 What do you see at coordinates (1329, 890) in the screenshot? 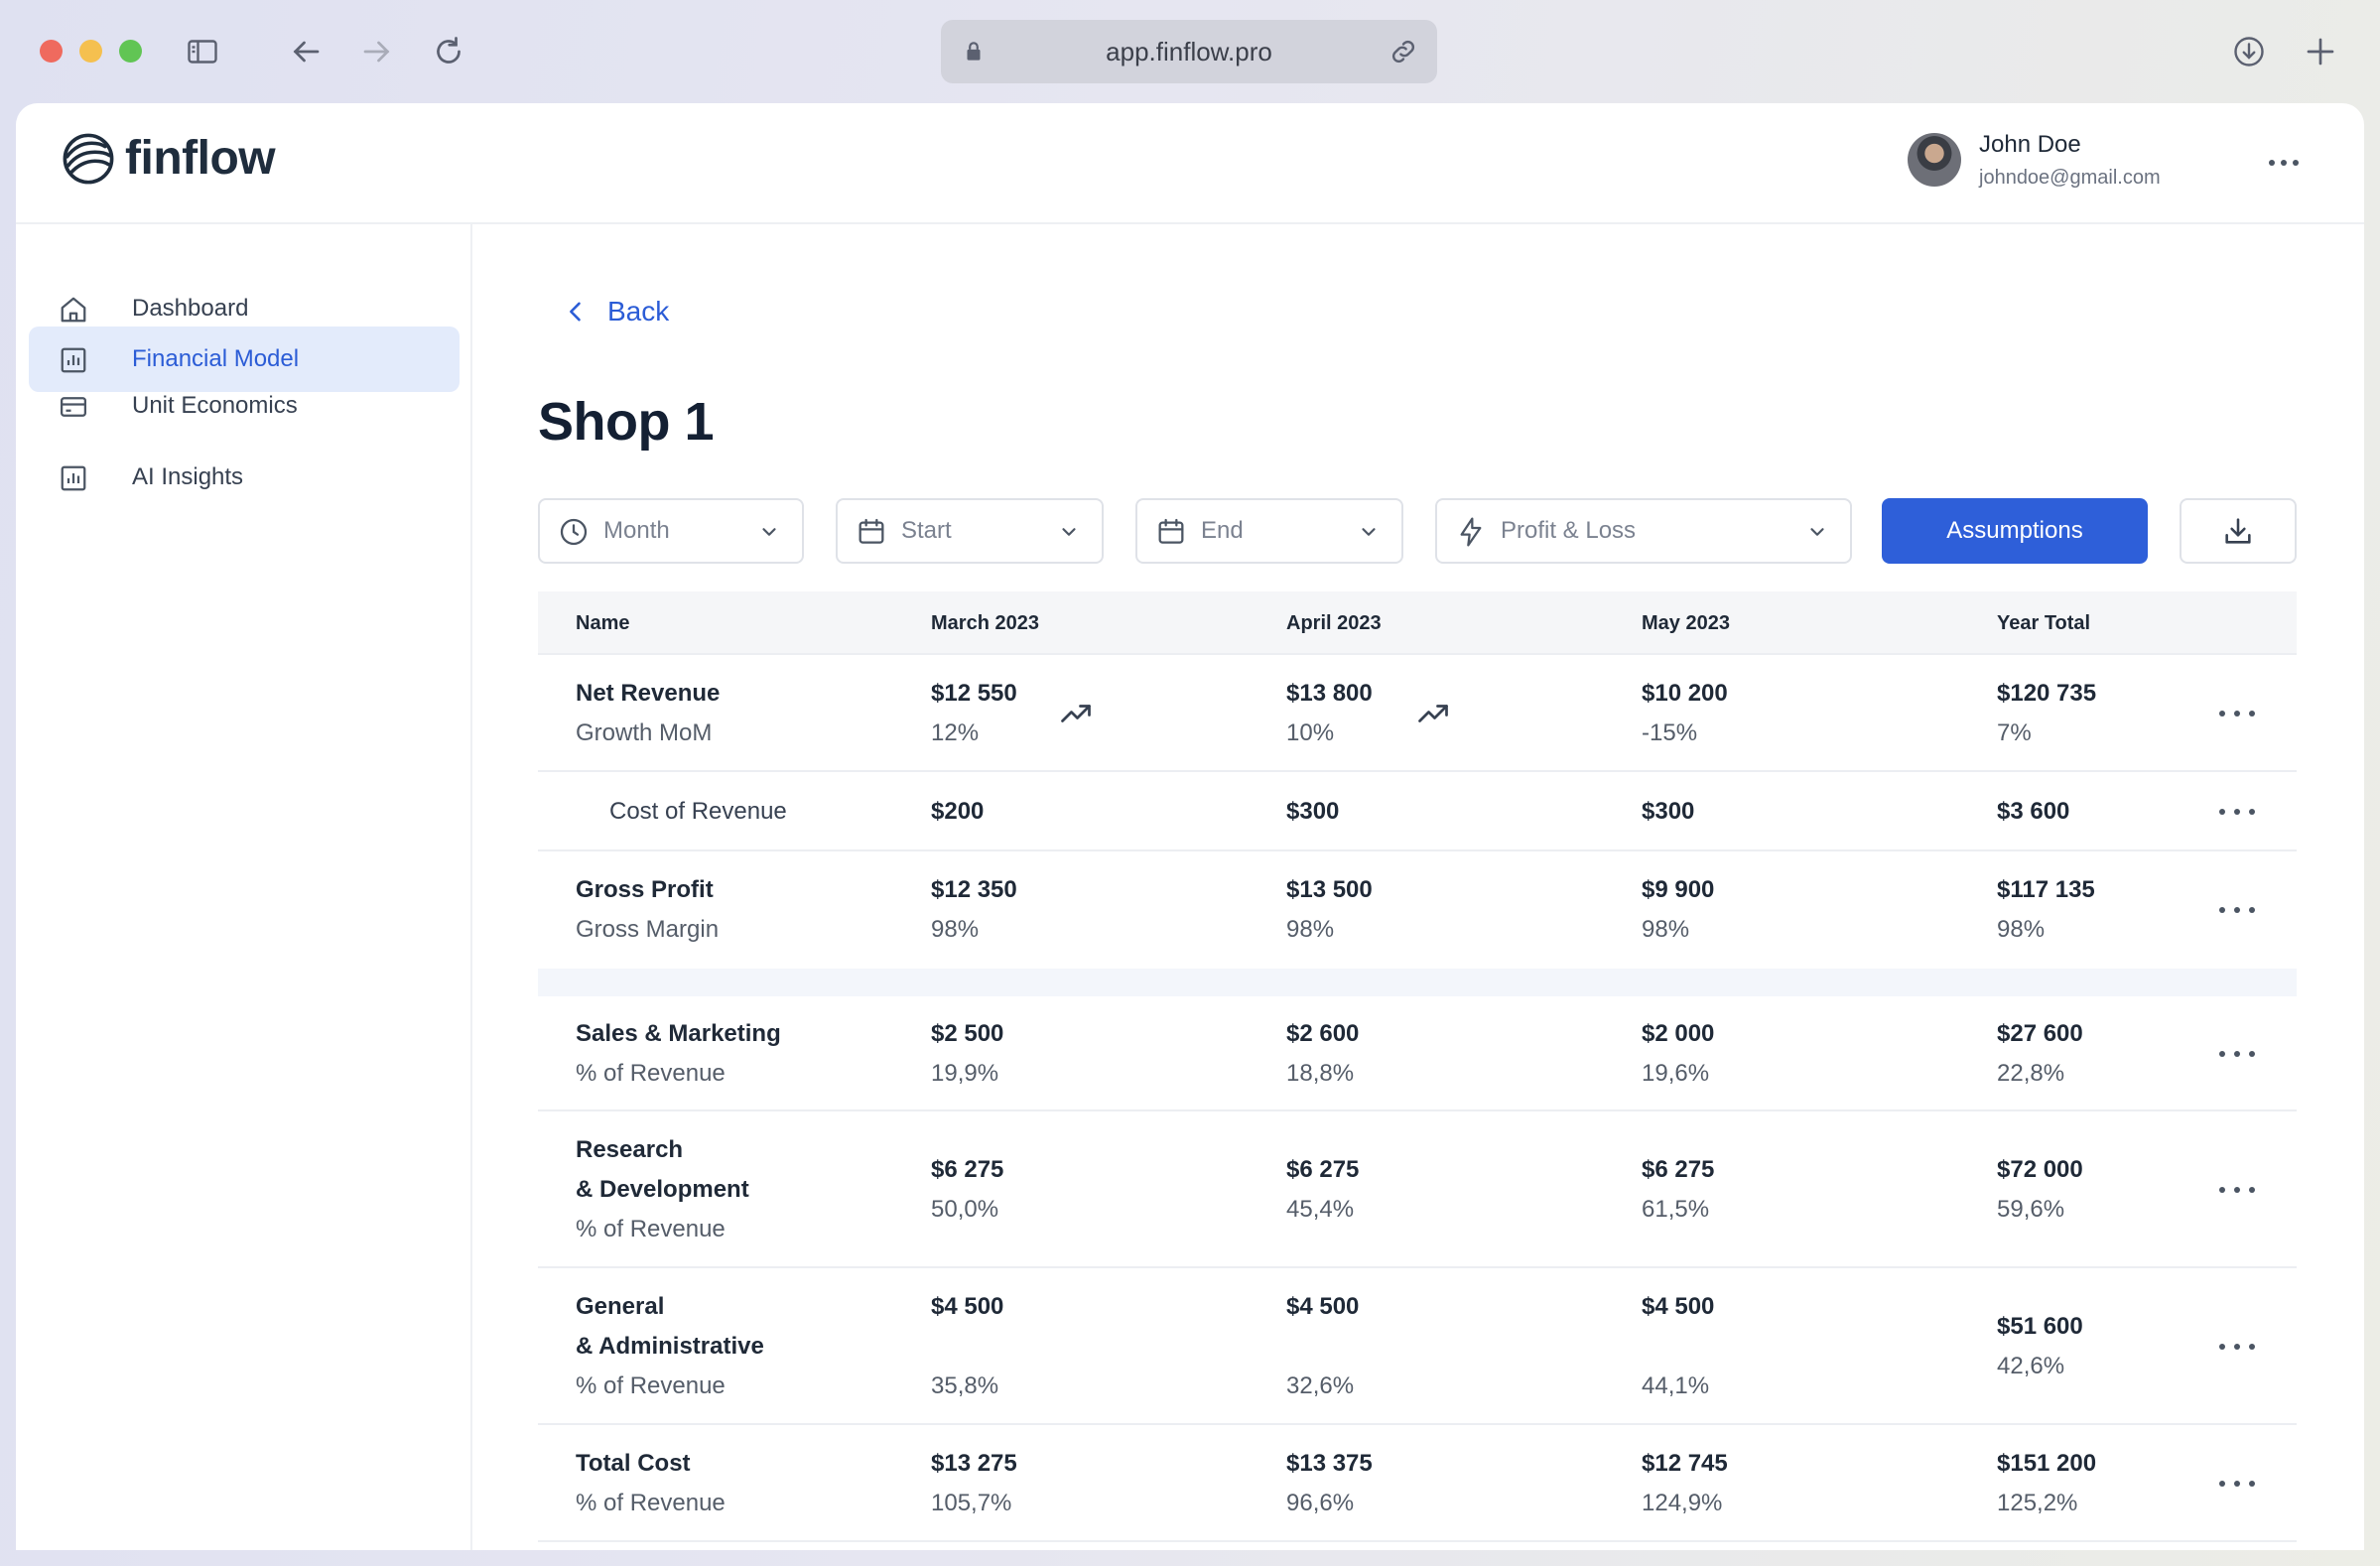
I see `cell-value: $13 500` at bounding box center [1329, 890].